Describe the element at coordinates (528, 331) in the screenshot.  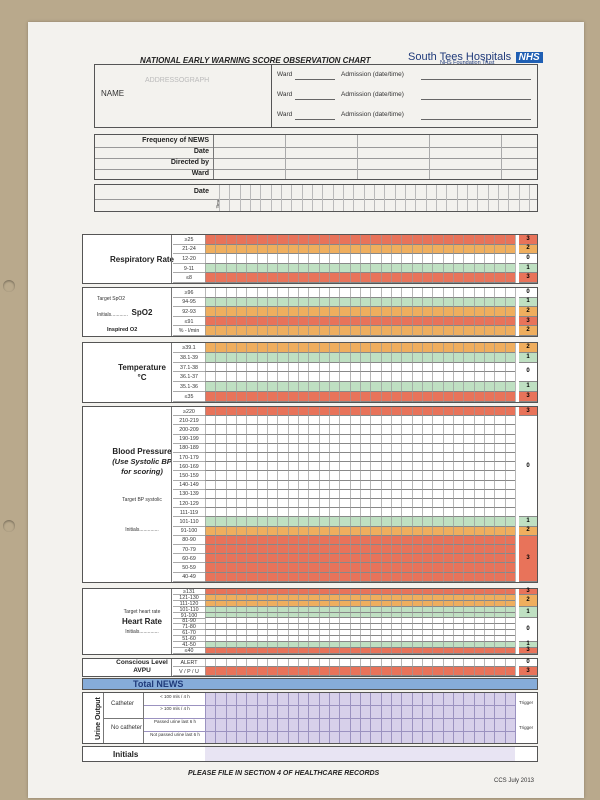
I see `spo2-score-cell: 2` at that location.